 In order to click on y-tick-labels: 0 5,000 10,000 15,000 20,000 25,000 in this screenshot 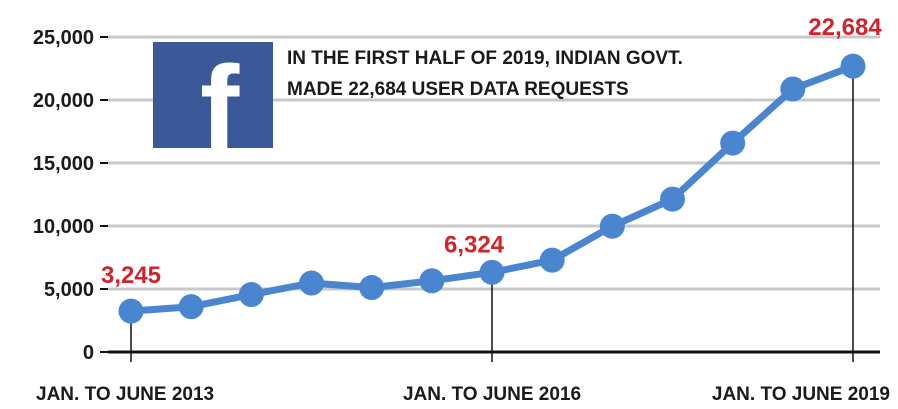, I will do `click(70, 195)`.